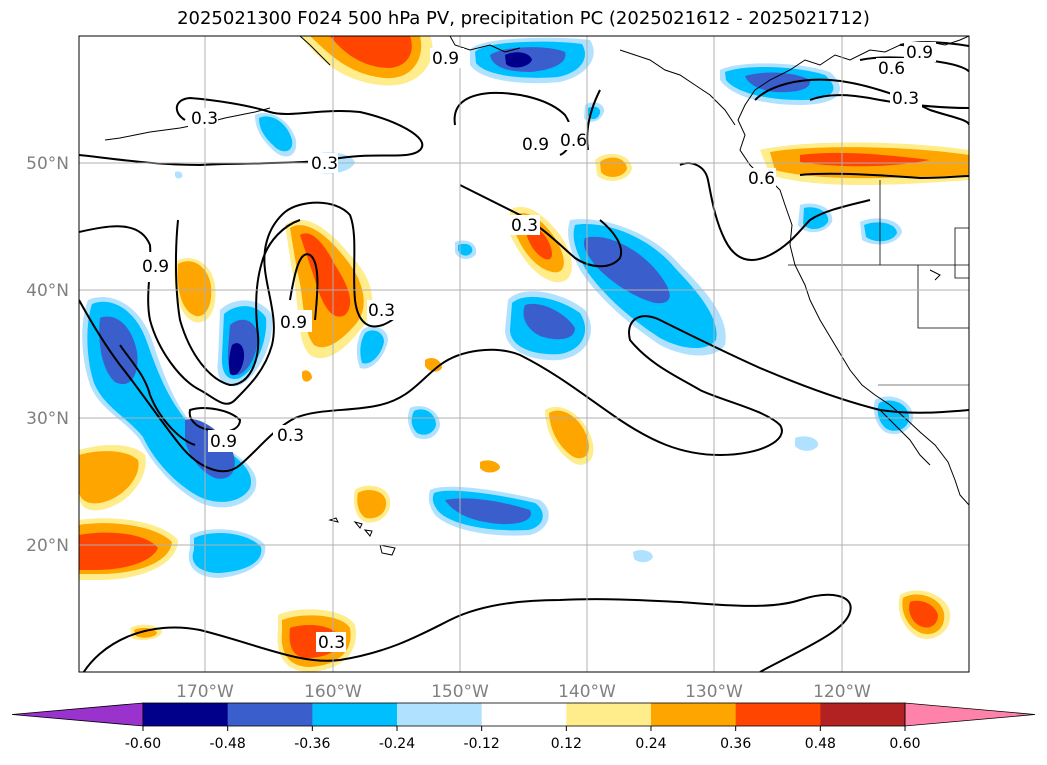  Describe the element at coordinates (205, 692) in the screenshot. I see `lon-label: 170°W` at that location.